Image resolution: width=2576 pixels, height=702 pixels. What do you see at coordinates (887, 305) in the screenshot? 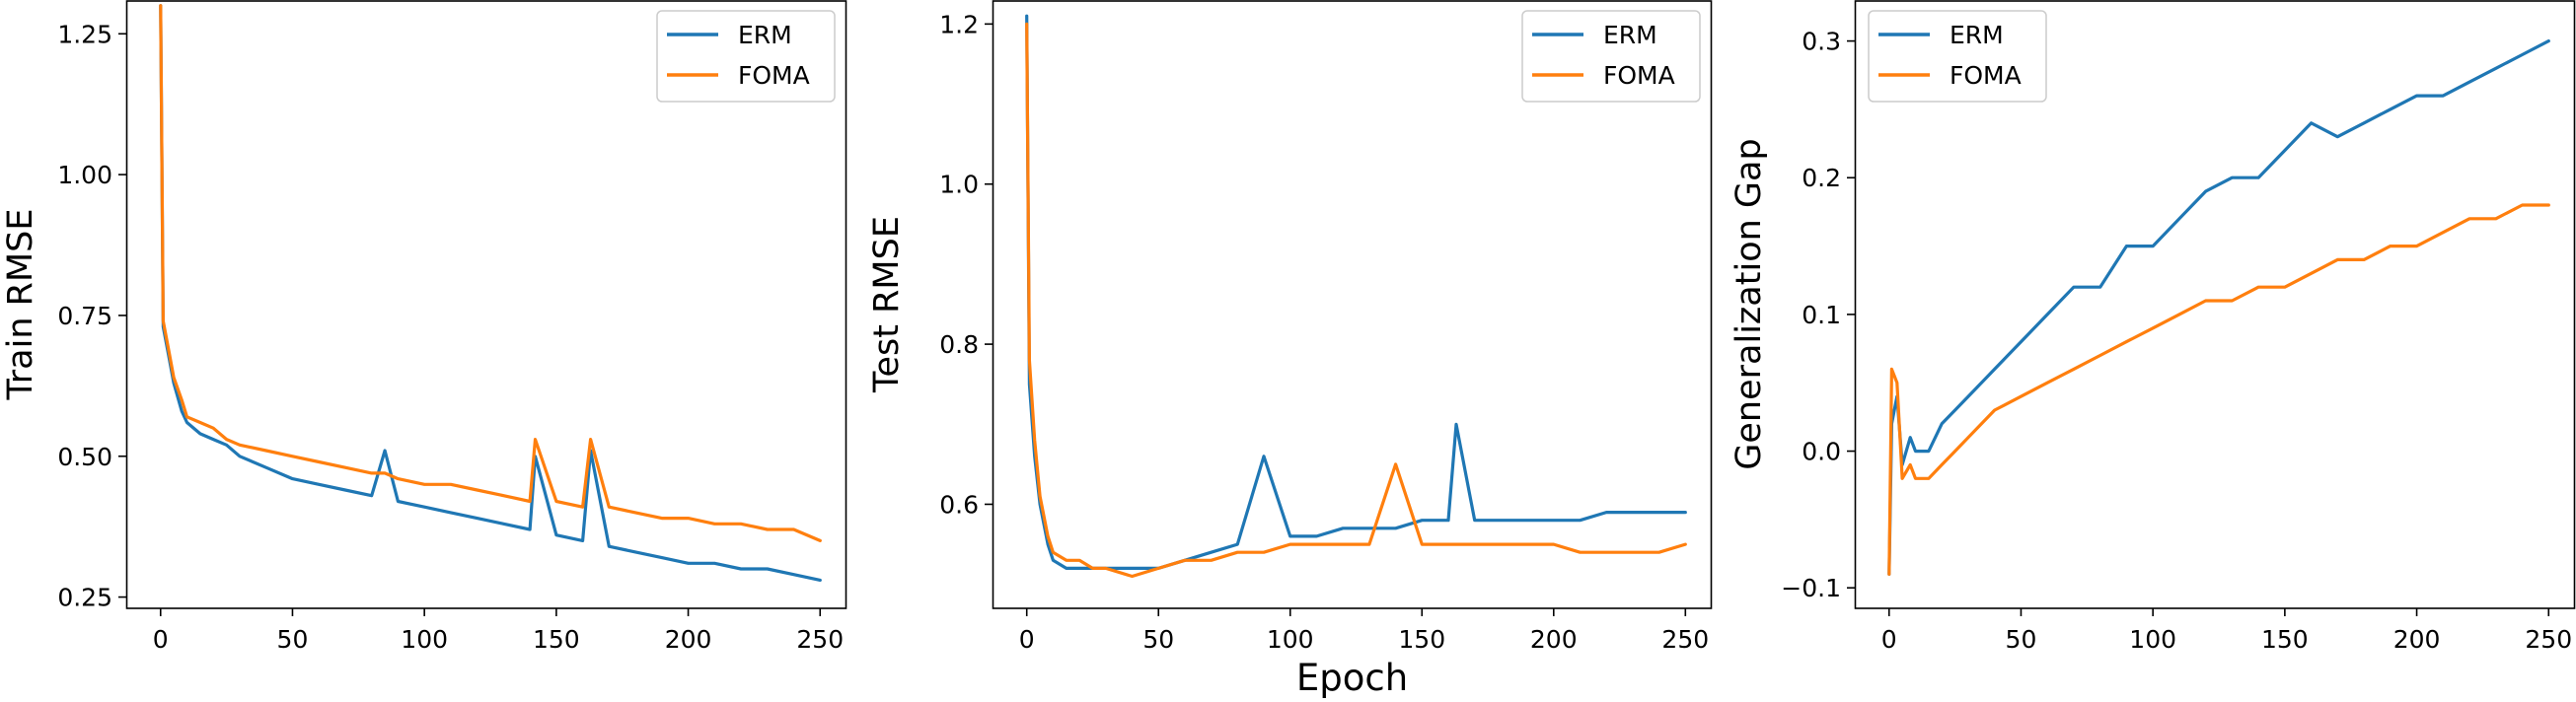
I see `y-axis-label: Test RMSE` at bounding box center [887, 305].